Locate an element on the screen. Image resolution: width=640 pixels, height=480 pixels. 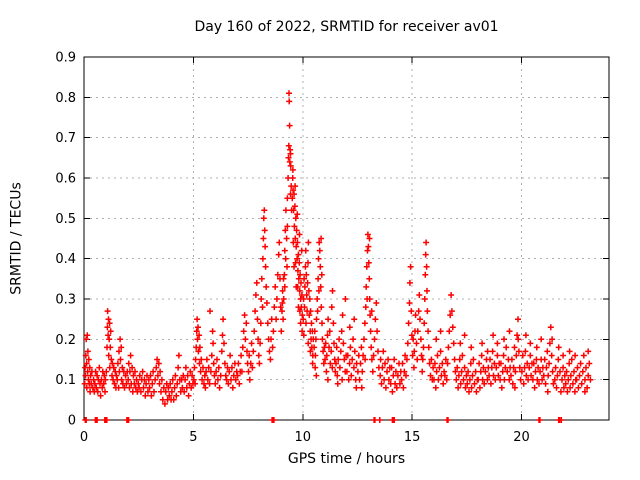
y-tick-label: 0.6 is located at coordinates (65, 179).